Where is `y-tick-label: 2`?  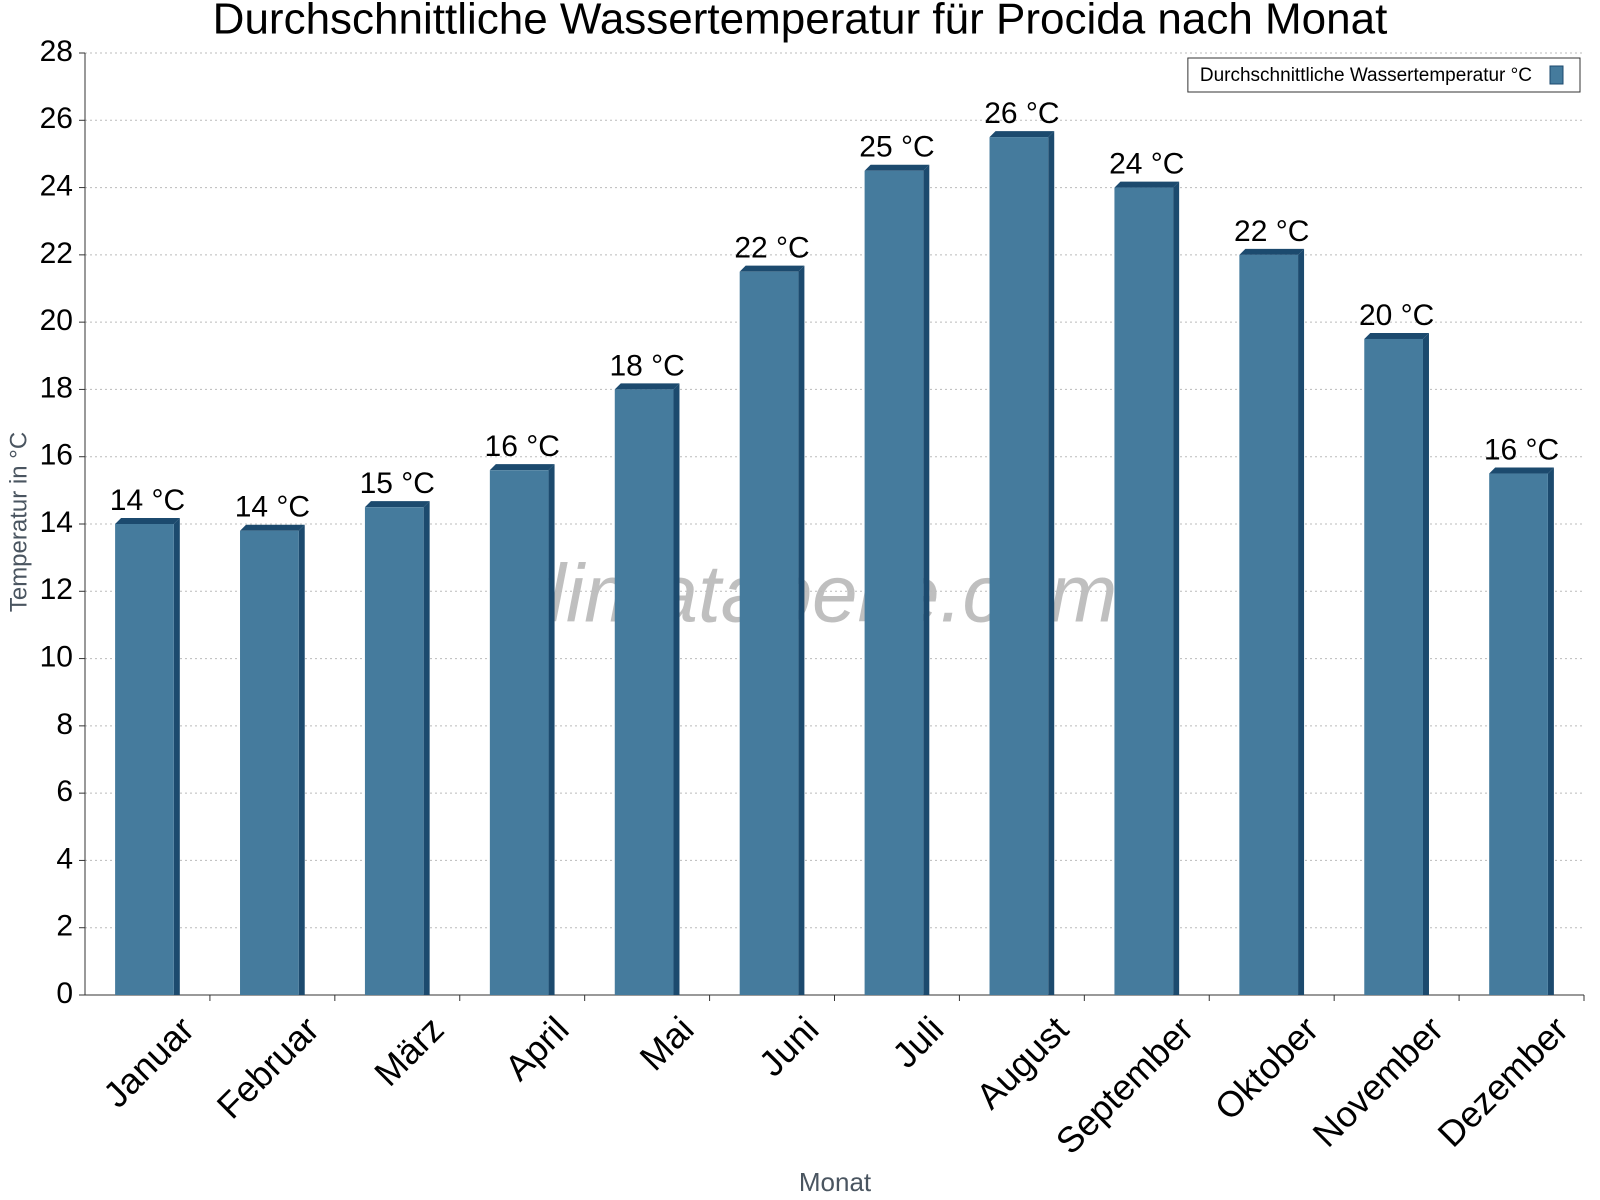
y-tick-label: 2 is located at coordinates (64, 926).